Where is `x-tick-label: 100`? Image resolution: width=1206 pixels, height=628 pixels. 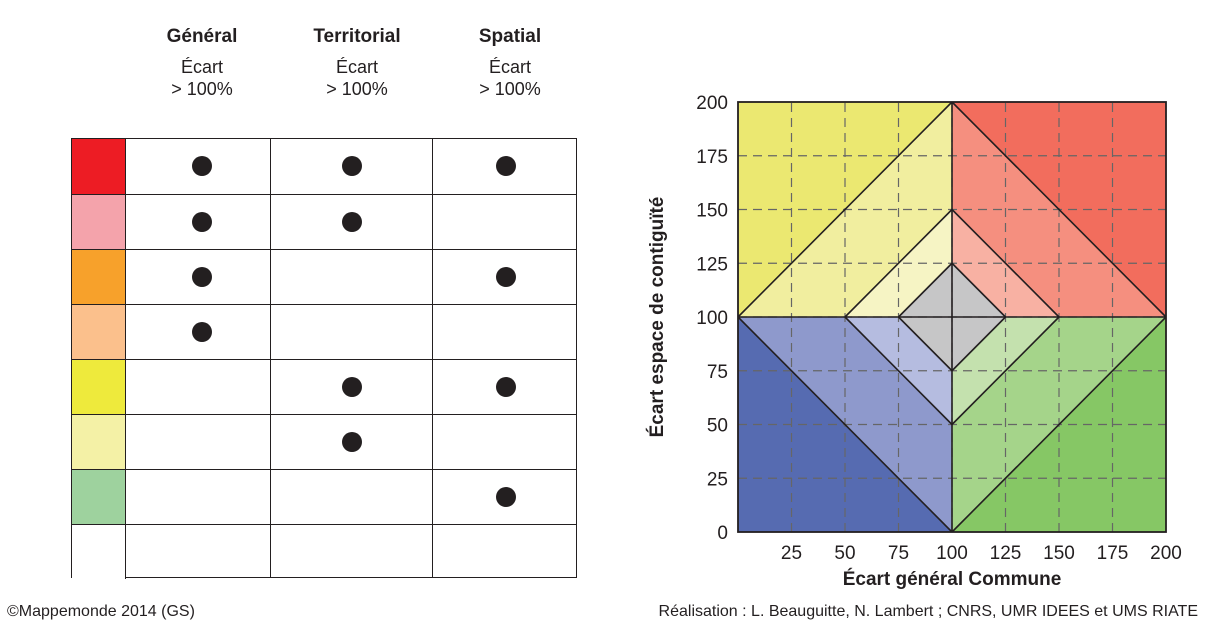 x-tick-label: 100 is located at coordinates (952, 553).